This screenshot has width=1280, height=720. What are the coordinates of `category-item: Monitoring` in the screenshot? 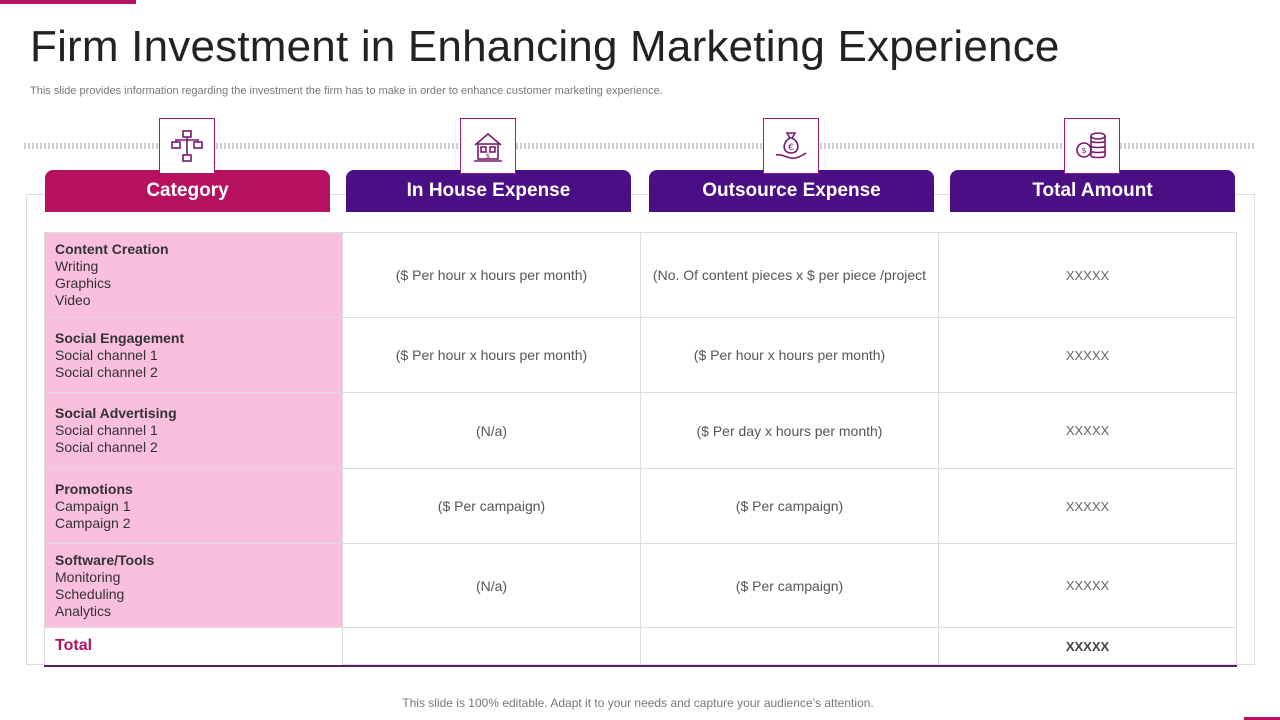 It's located at (88, 576).